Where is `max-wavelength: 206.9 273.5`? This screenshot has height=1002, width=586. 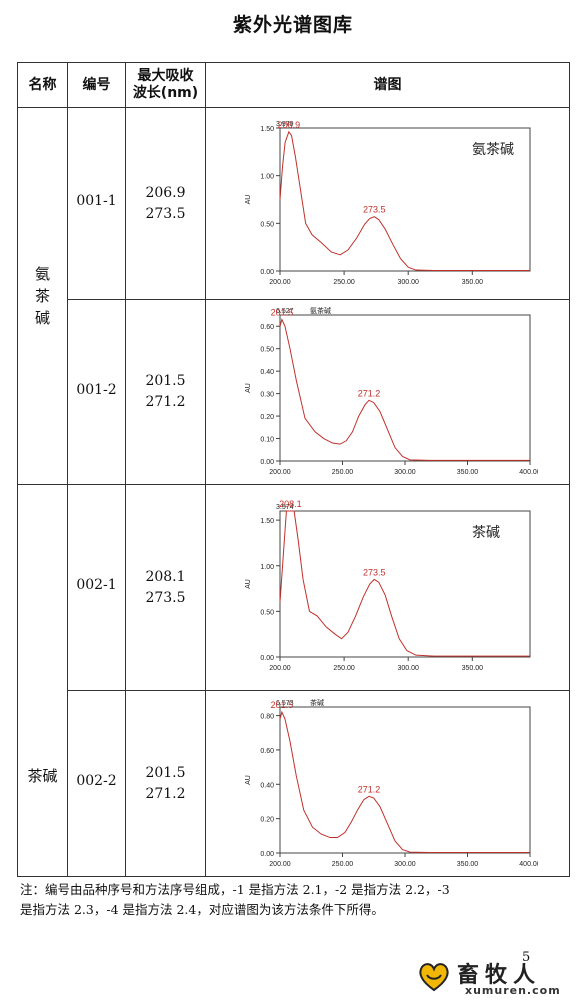
max-wavelength: 206.9 273.5 is located at coordinates (165, 203).